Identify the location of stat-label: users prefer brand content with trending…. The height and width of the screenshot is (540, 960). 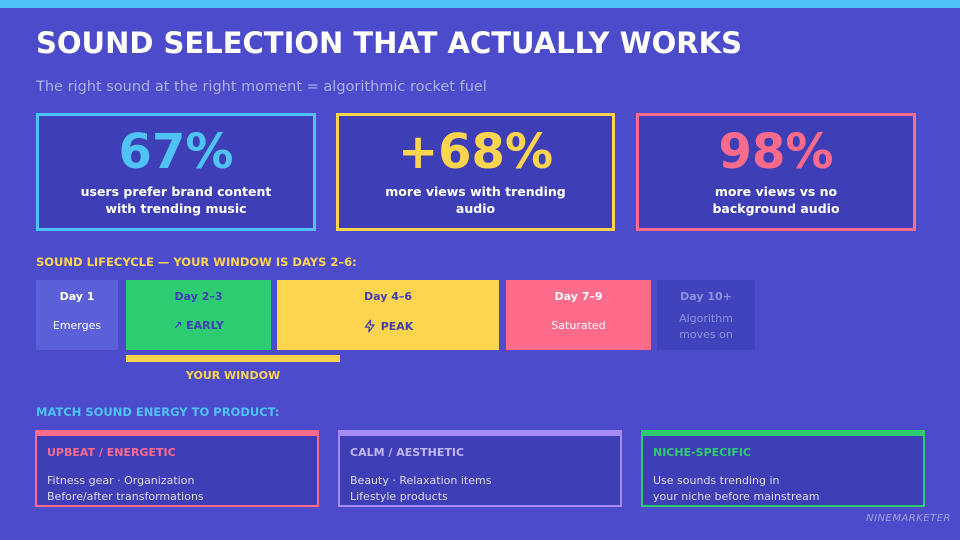
(176, 200).